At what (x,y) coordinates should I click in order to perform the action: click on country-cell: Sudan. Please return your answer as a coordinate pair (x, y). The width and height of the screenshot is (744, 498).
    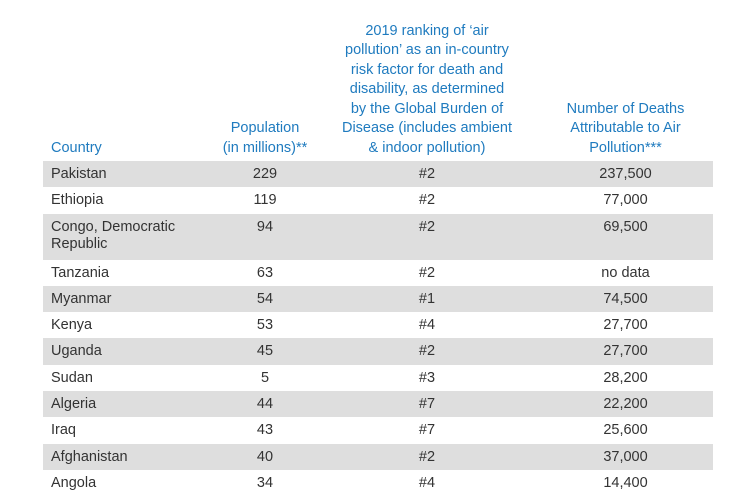
    Looking at the image, I should click on (72, 377).